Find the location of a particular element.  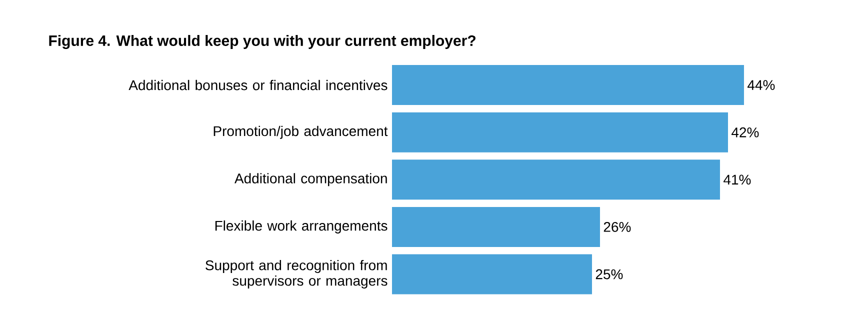

y-tick-label: Additional bonuses or financial incentives is located at coordinates (258, 85).